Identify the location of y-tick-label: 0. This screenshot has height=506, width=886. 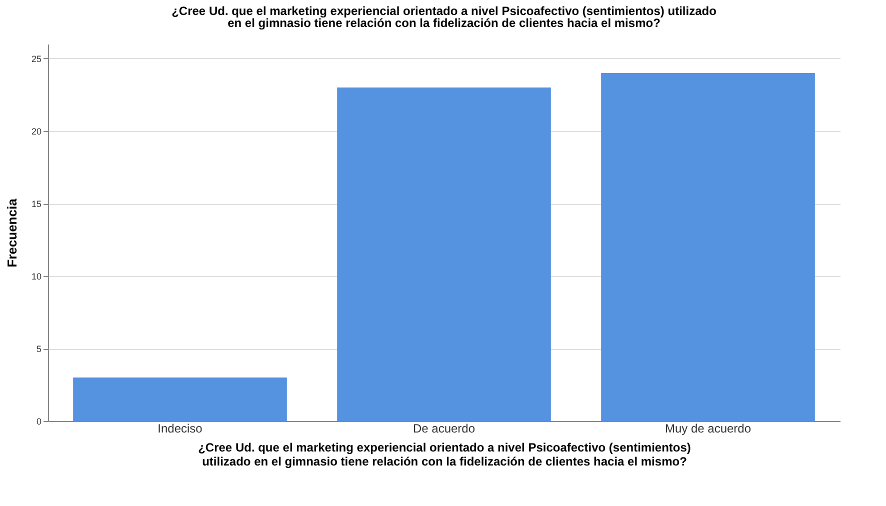
(39, 421).